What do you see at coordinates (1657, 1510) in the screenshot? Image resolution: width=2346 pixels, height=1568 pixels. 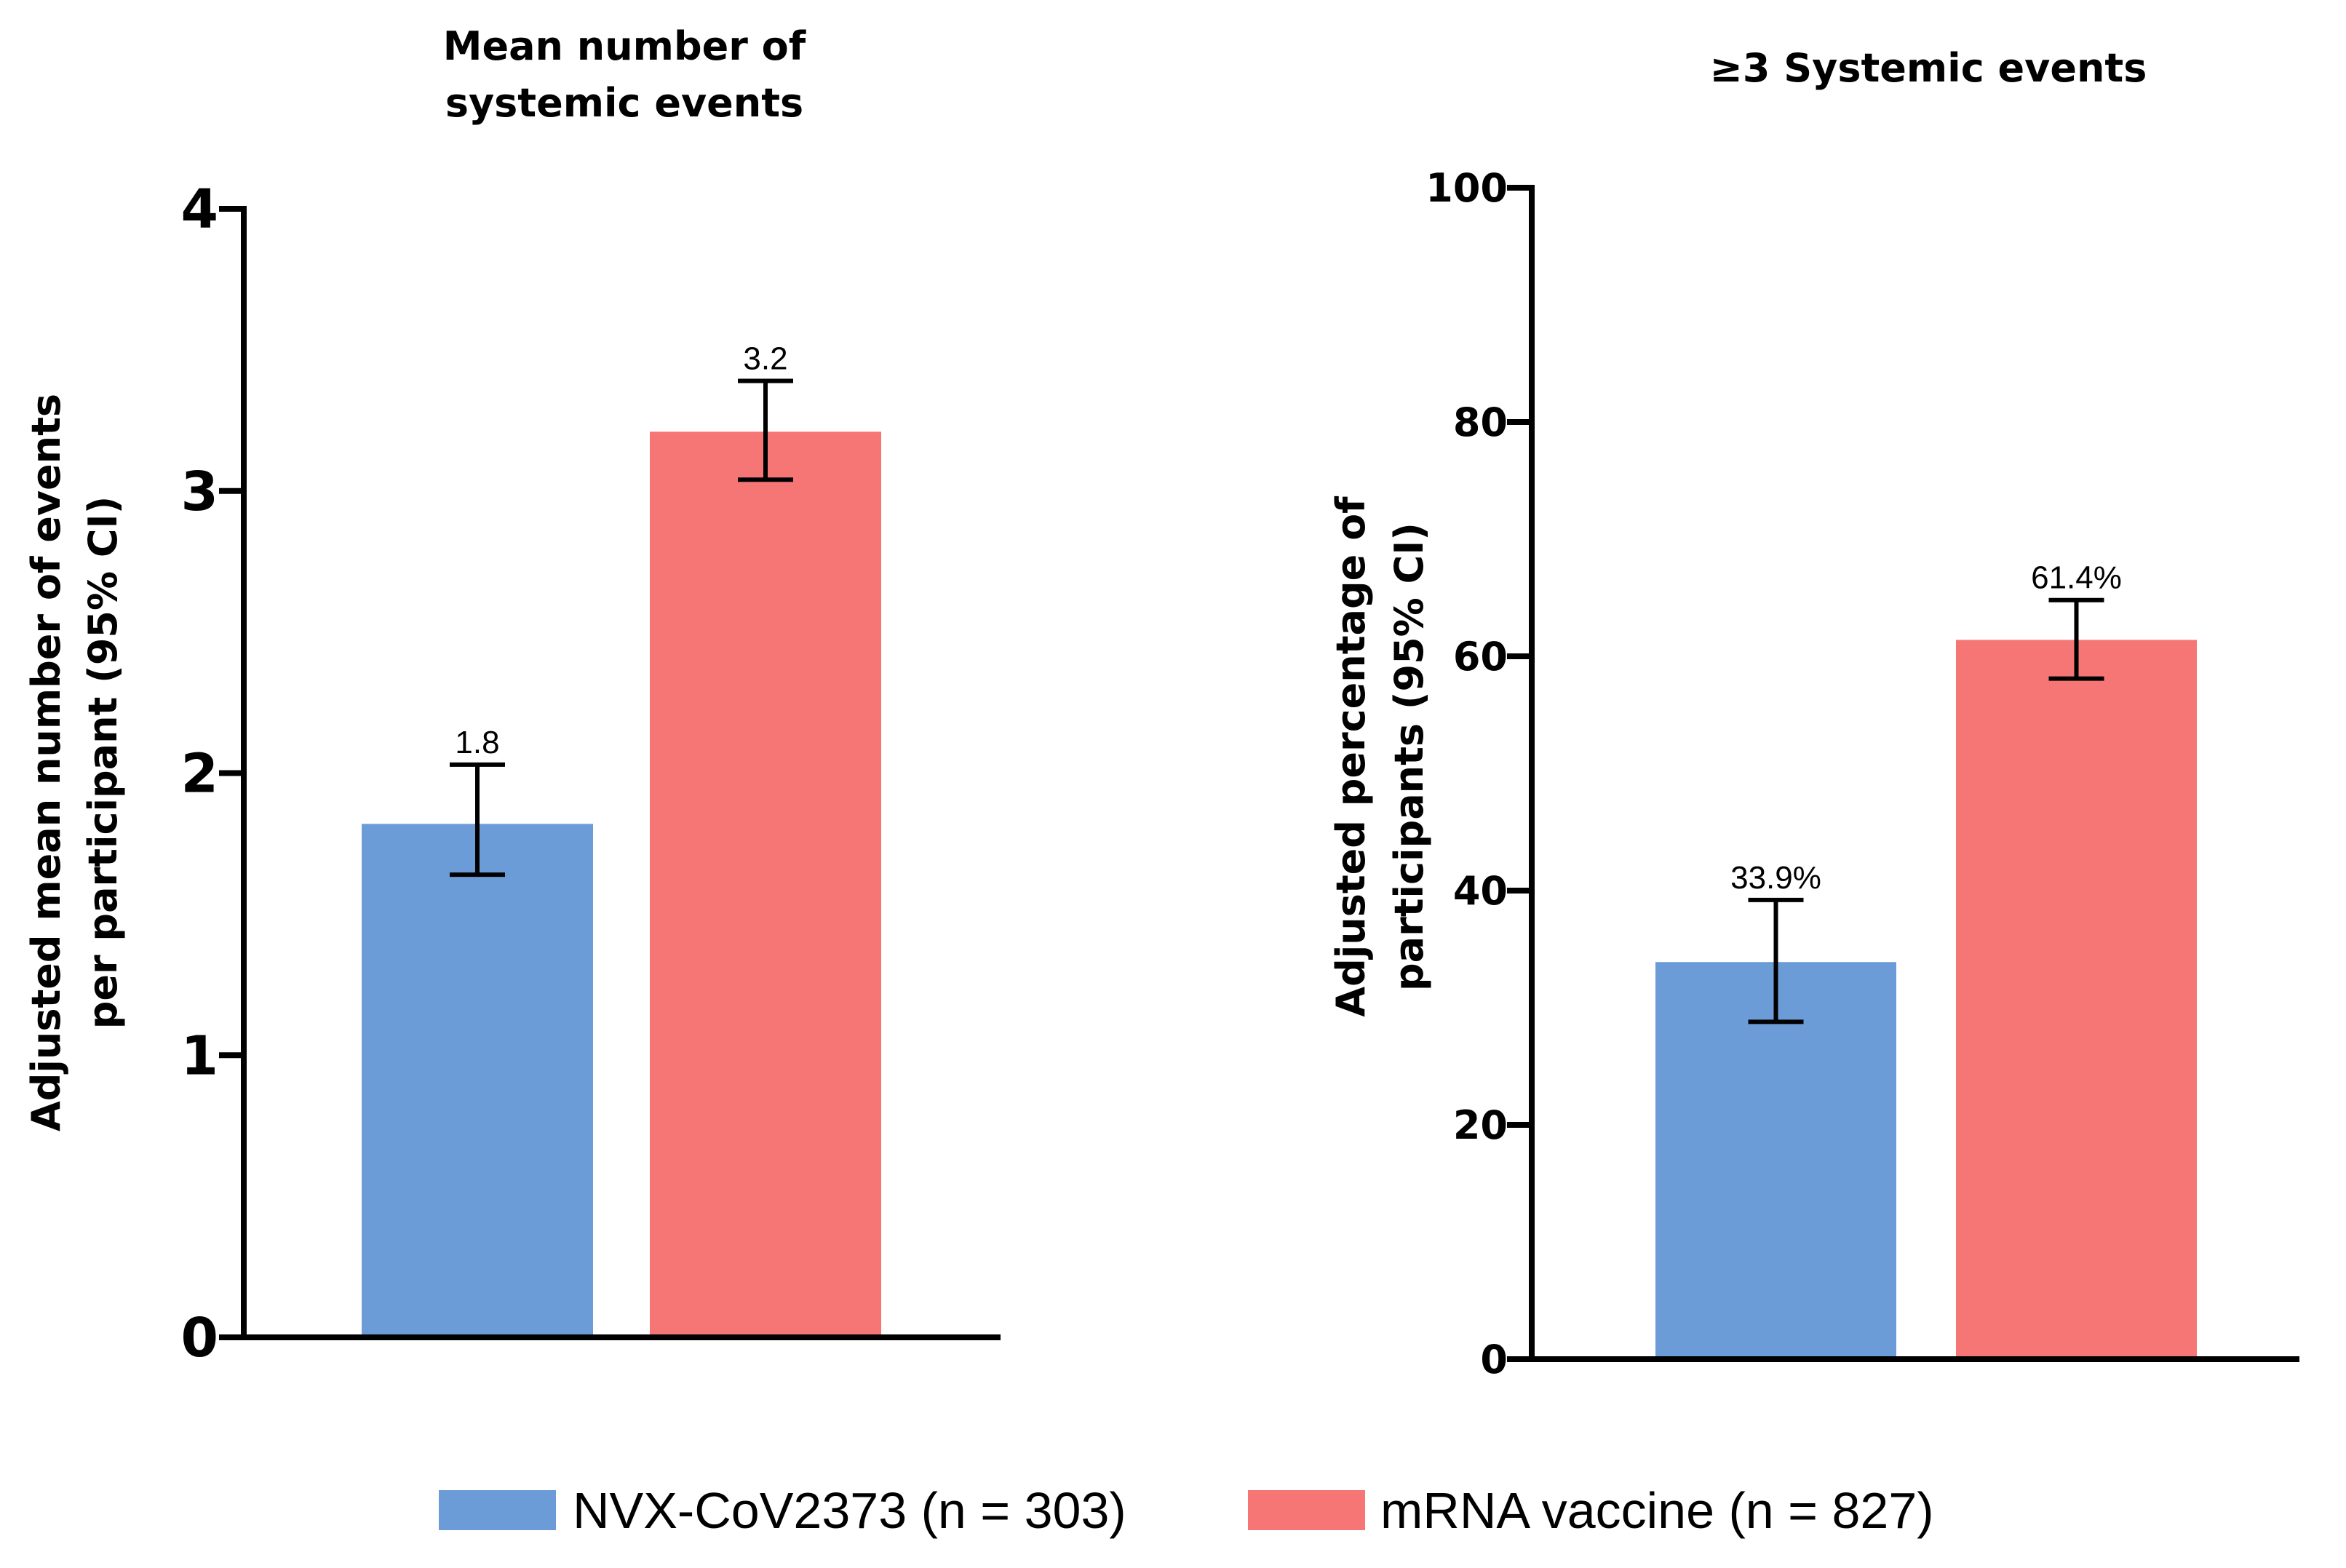 I see `legend-label-mrna: mRNA vaccine (n = 827)` at bounding box center [1657, 1510].